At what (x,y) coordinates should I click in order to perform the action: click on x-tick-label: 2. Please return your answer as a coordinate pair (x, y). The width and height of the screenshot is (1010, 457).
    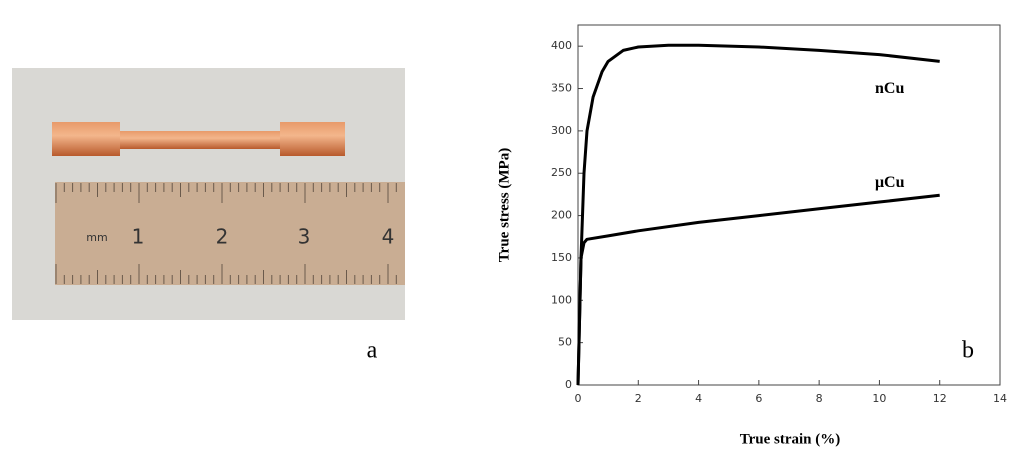
    Looking at the image, I should click on (638, 398).